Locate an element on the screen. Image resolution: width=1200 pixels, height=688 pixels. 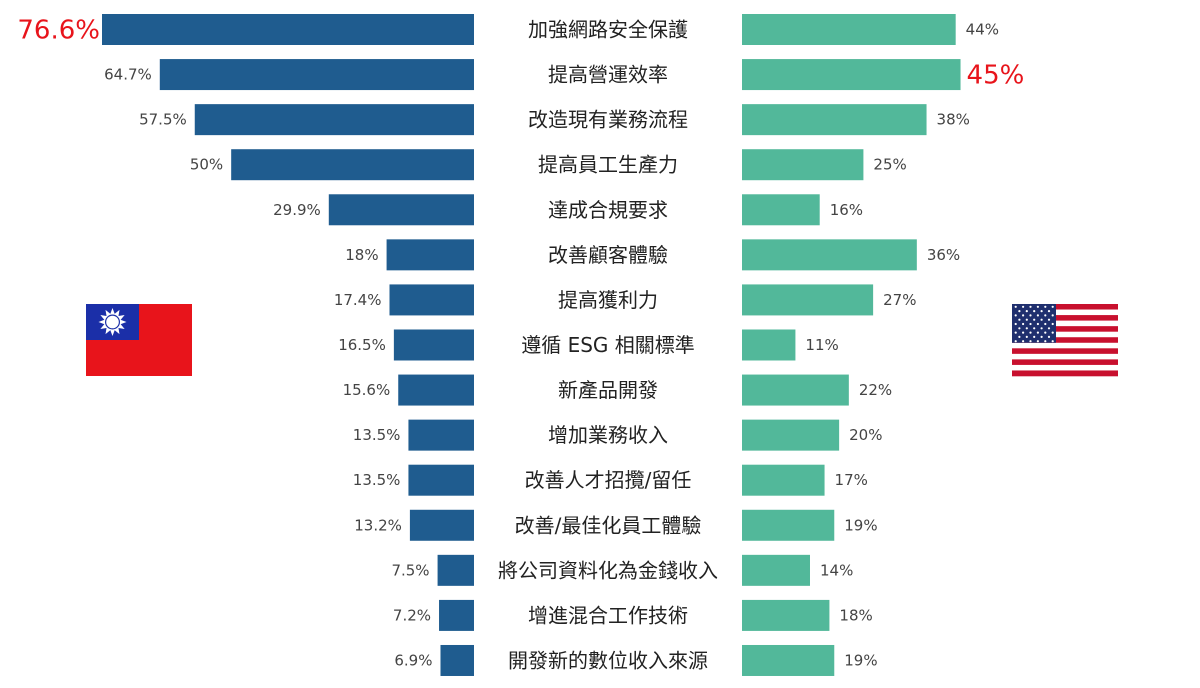
usa-value-label: 18% is located at coordinates (855, 615).